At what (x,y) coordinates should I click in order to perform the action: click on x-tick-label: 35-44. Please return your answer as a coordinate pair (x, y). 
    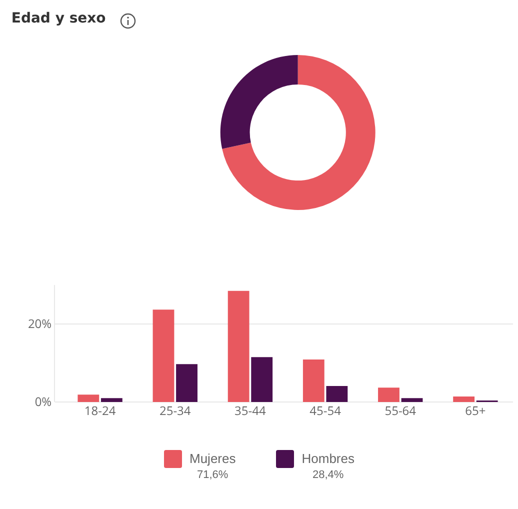
    Looking at the image, I should click on (250, 410).